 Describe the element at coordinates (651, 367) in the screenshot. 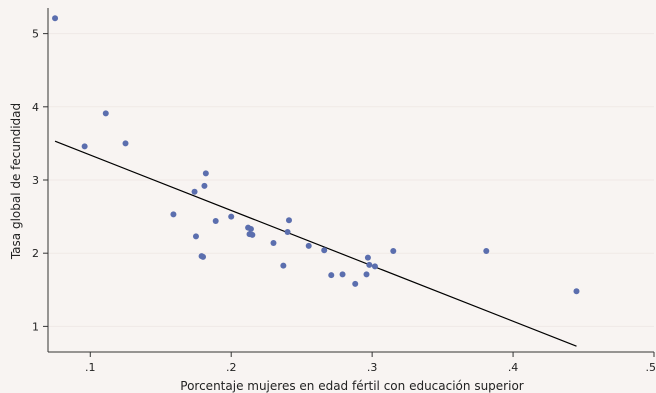

I see `x-tick-label: .5` at that location.